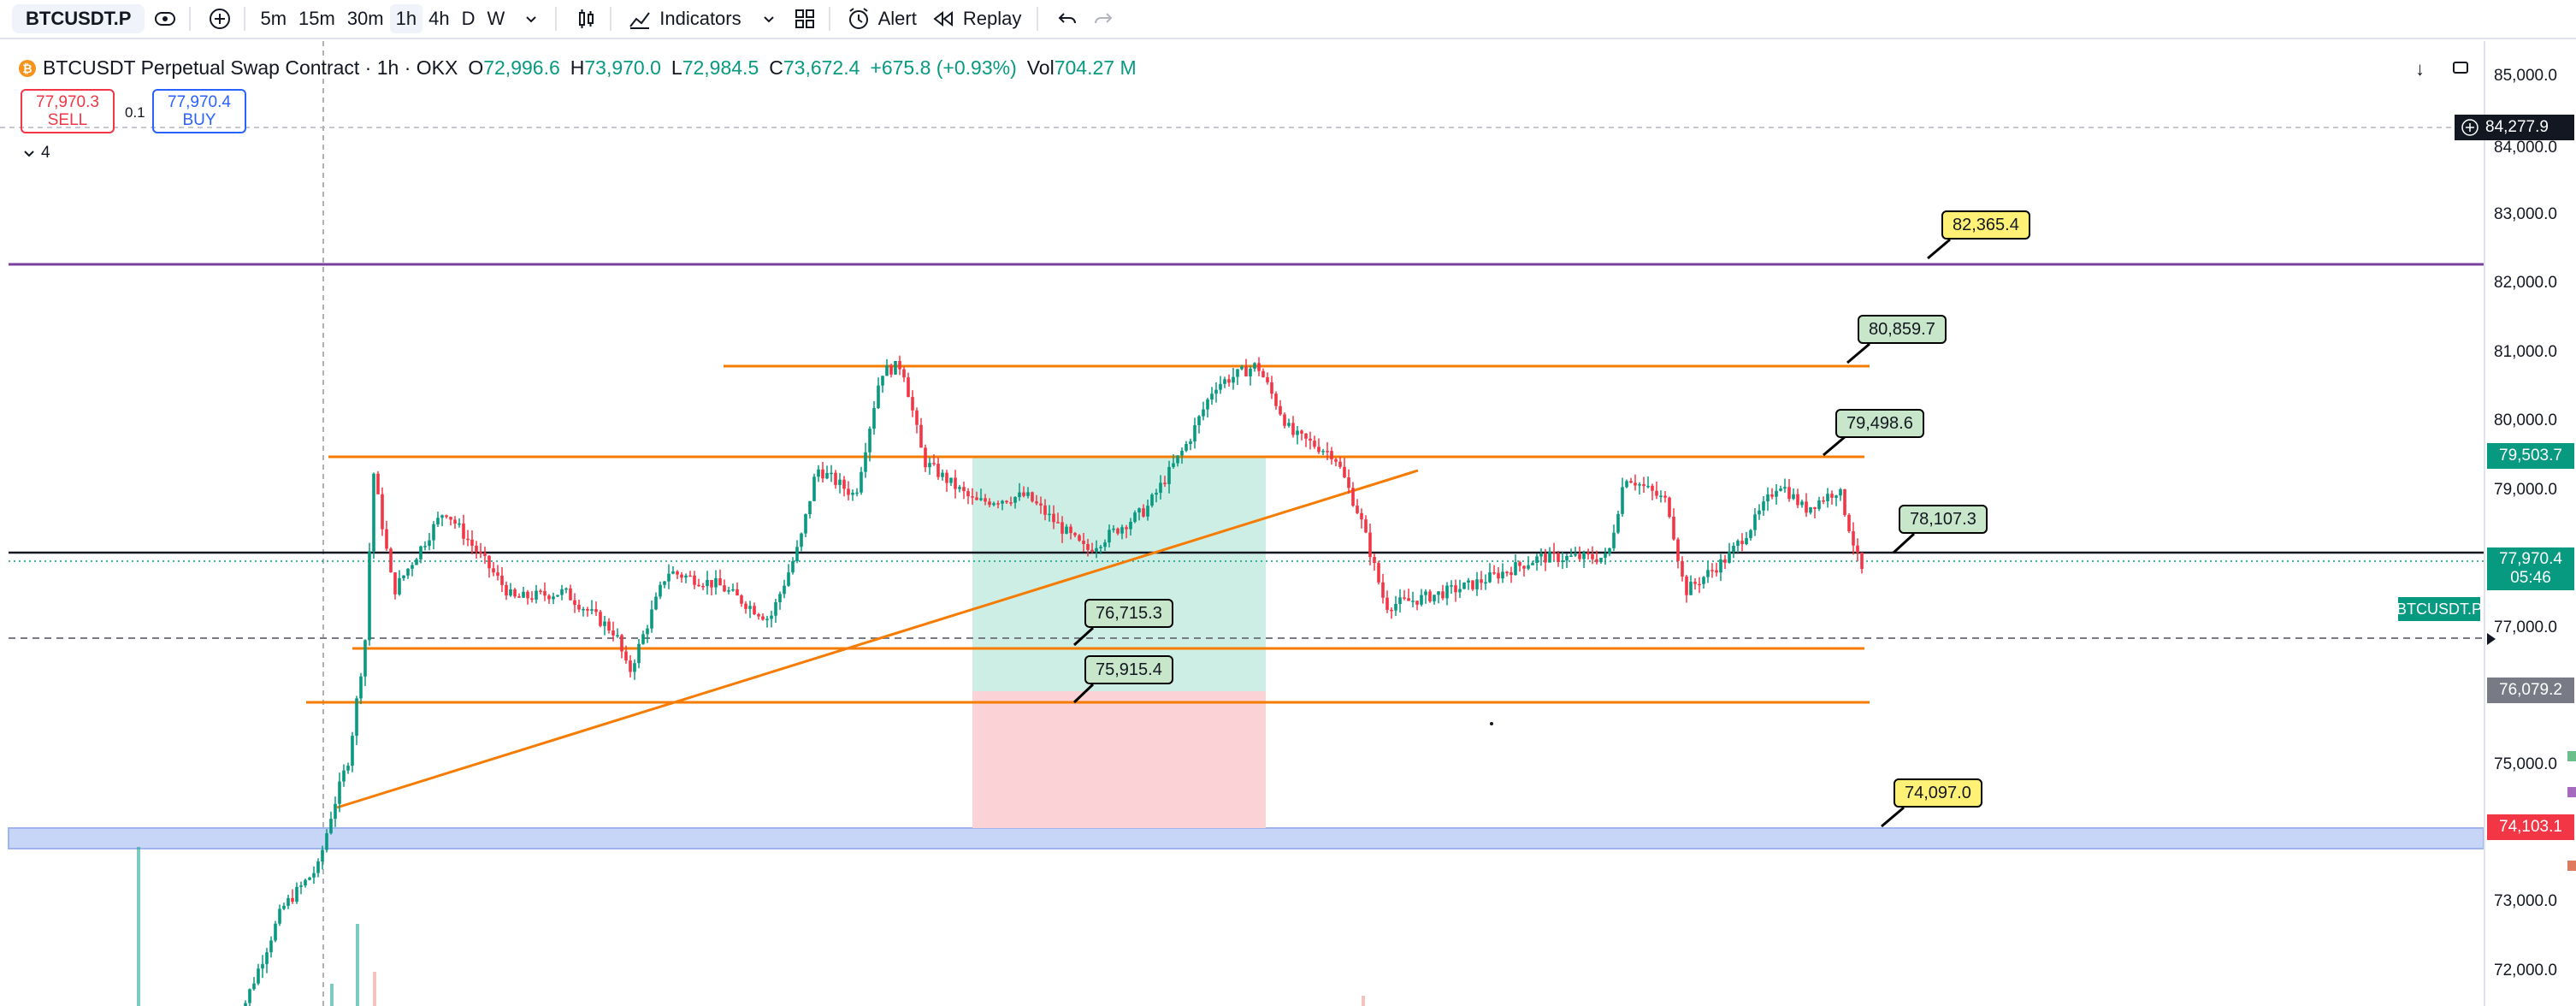 Image resolution: width=2576 pixels, height=1006 pixels. I want to click on price-callout: 74,097.0, so click(1938, 793).